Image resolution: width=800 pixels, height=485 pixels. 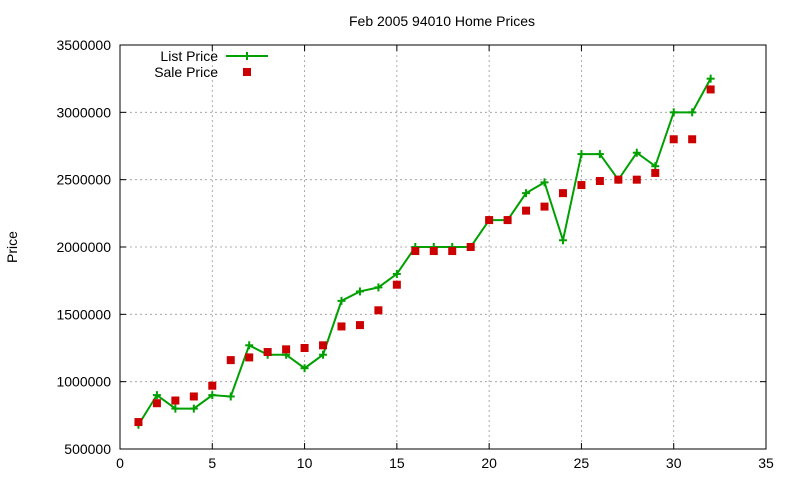 What do you see at coordinates (582, 463) in the screenshot?
I see `x-tick-label: 25` at bounding box center [582, 463].